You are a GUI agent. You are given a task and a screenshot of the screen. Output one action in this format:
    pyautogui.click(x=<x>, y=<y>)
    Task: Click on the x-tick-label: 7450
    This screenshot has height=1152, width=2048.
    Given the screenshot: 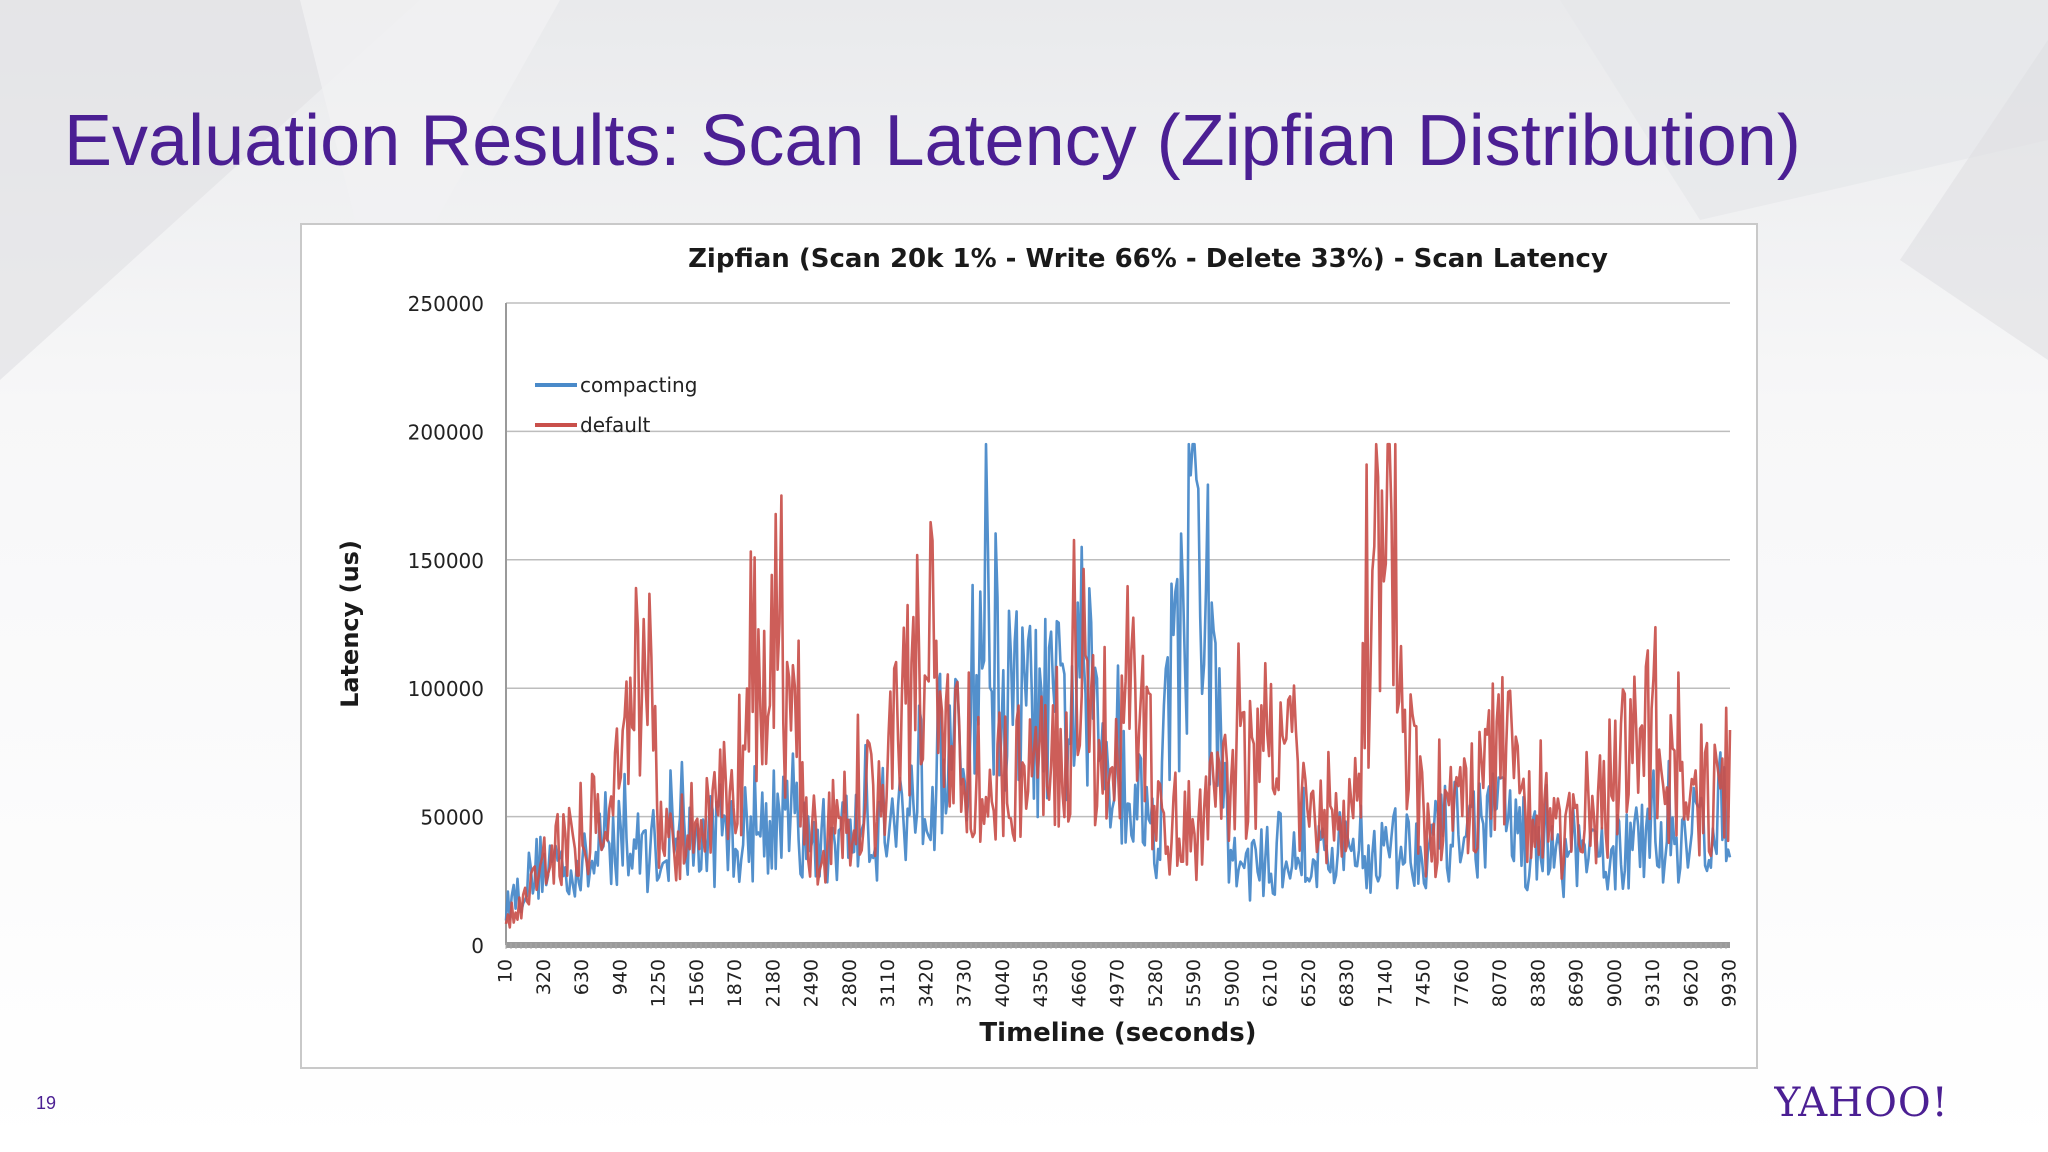 What is the action you would take?
    pyautogui.click(x=1424, y=983)
    